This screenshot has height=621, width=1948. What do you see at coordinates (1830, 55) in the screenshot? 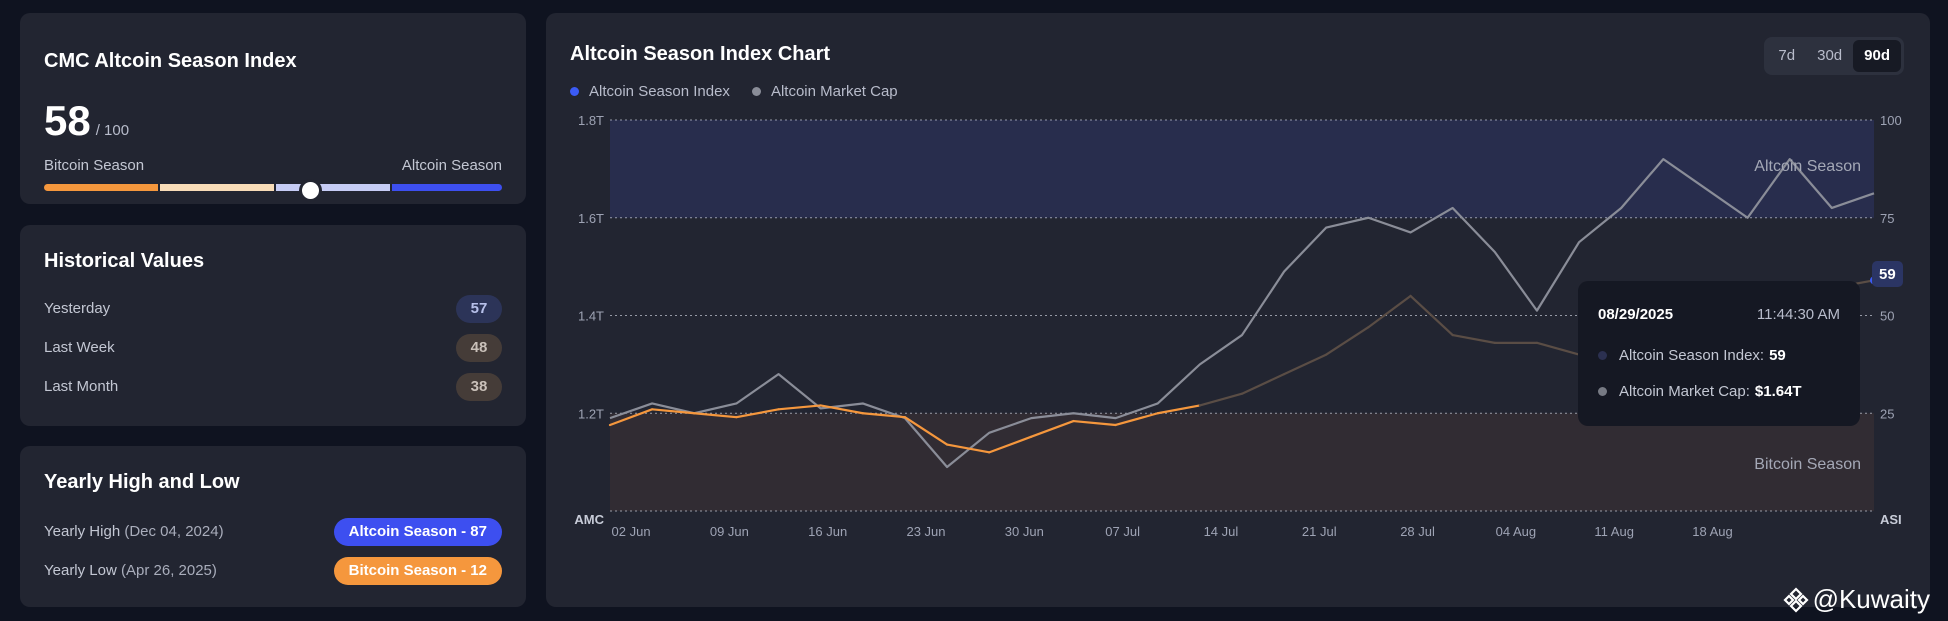
I see `range-tab-30d: 30d` at bounding box center [1830, 55].